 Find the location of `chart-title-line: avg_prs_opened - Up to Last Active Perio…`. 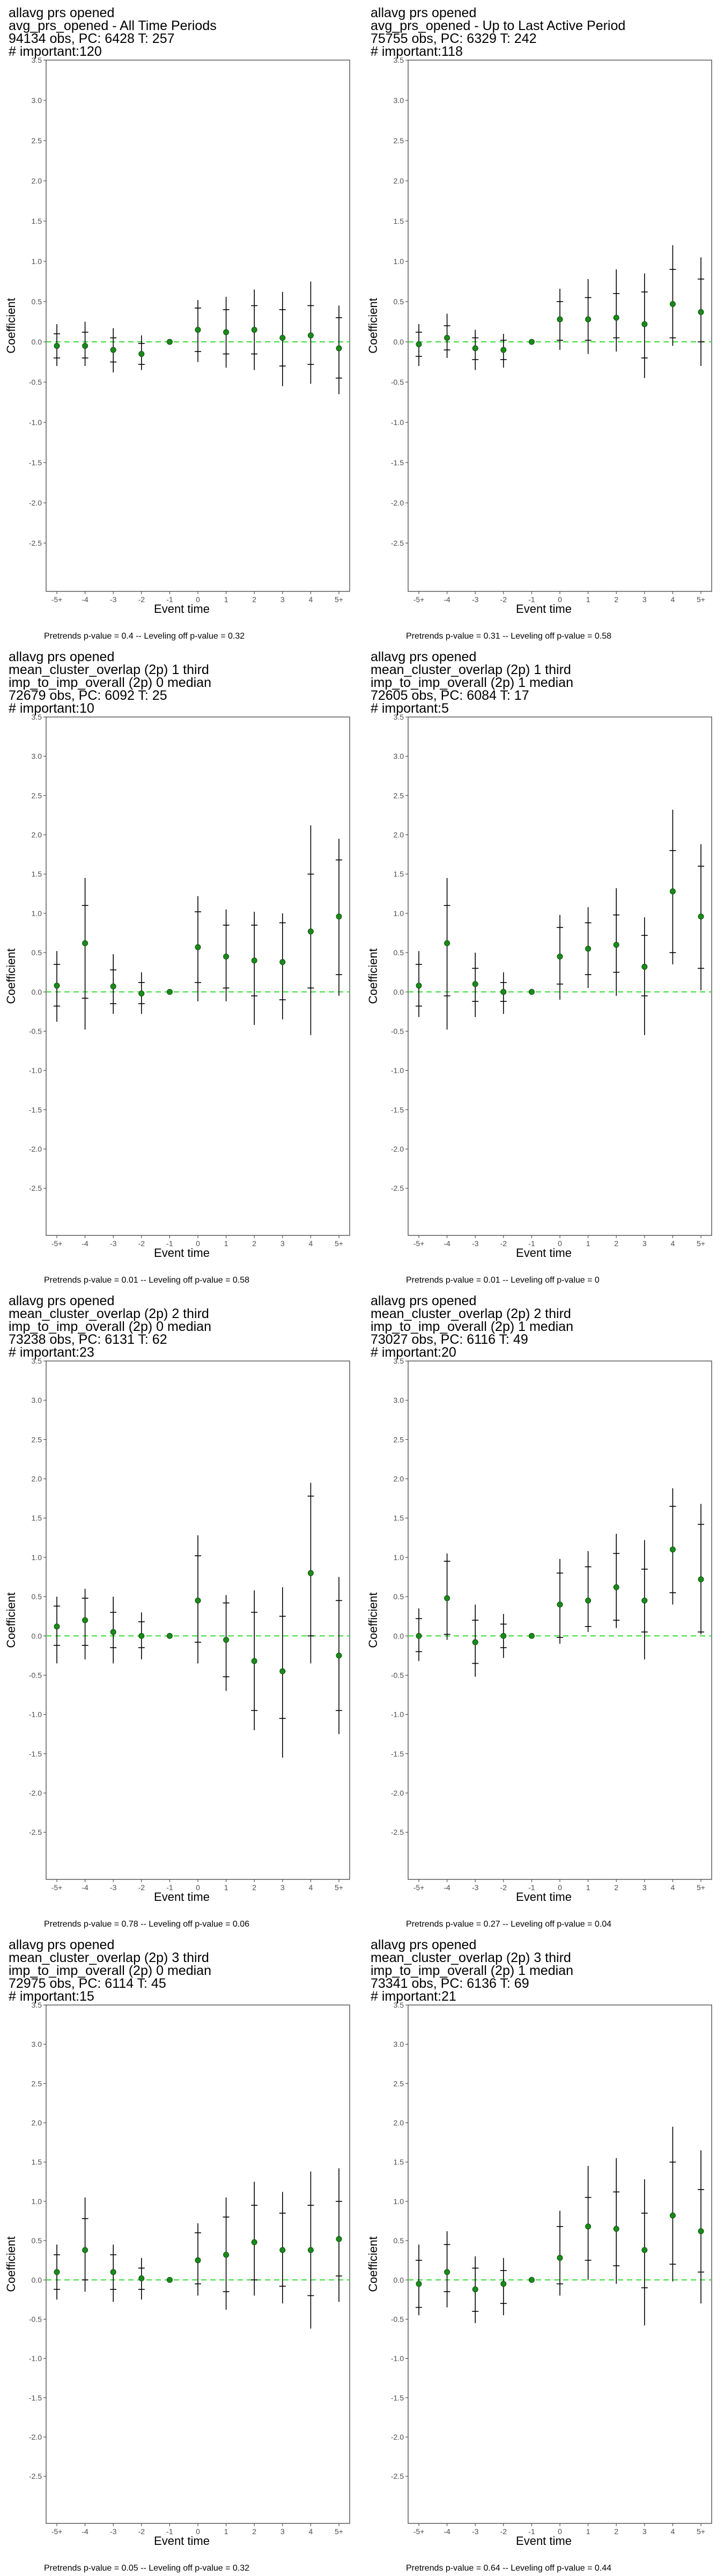

chart-title-line: avg_prs_opened - Up to Last Active Perio… is located at coordinates (498, 25).